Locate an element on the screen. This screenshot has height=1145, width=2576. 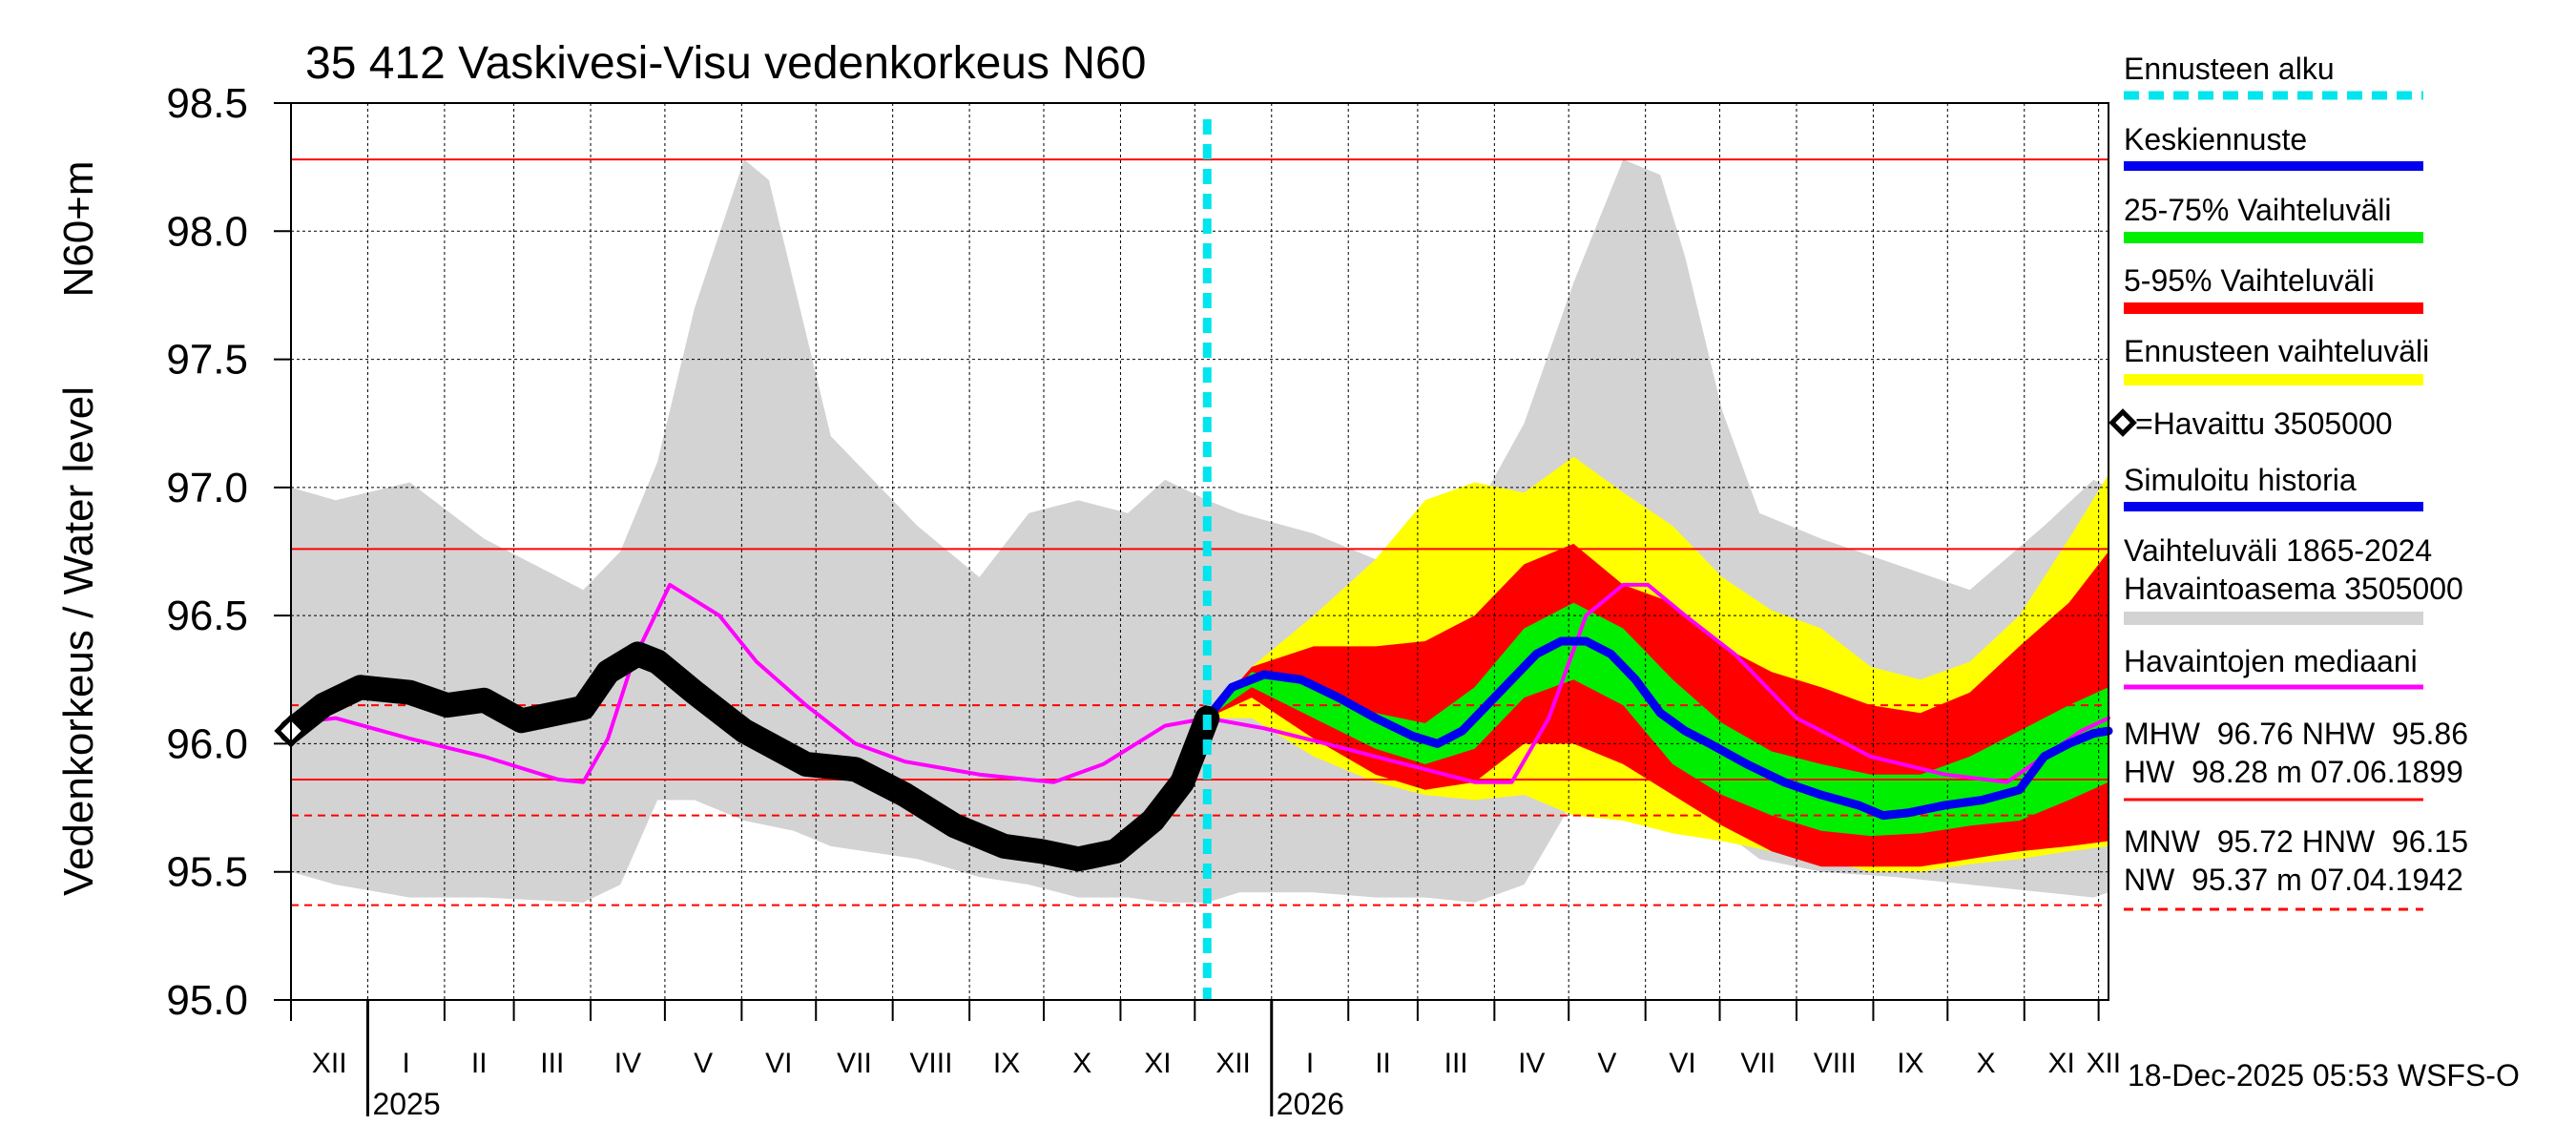
median-line is located at coordinates (1199, 683).